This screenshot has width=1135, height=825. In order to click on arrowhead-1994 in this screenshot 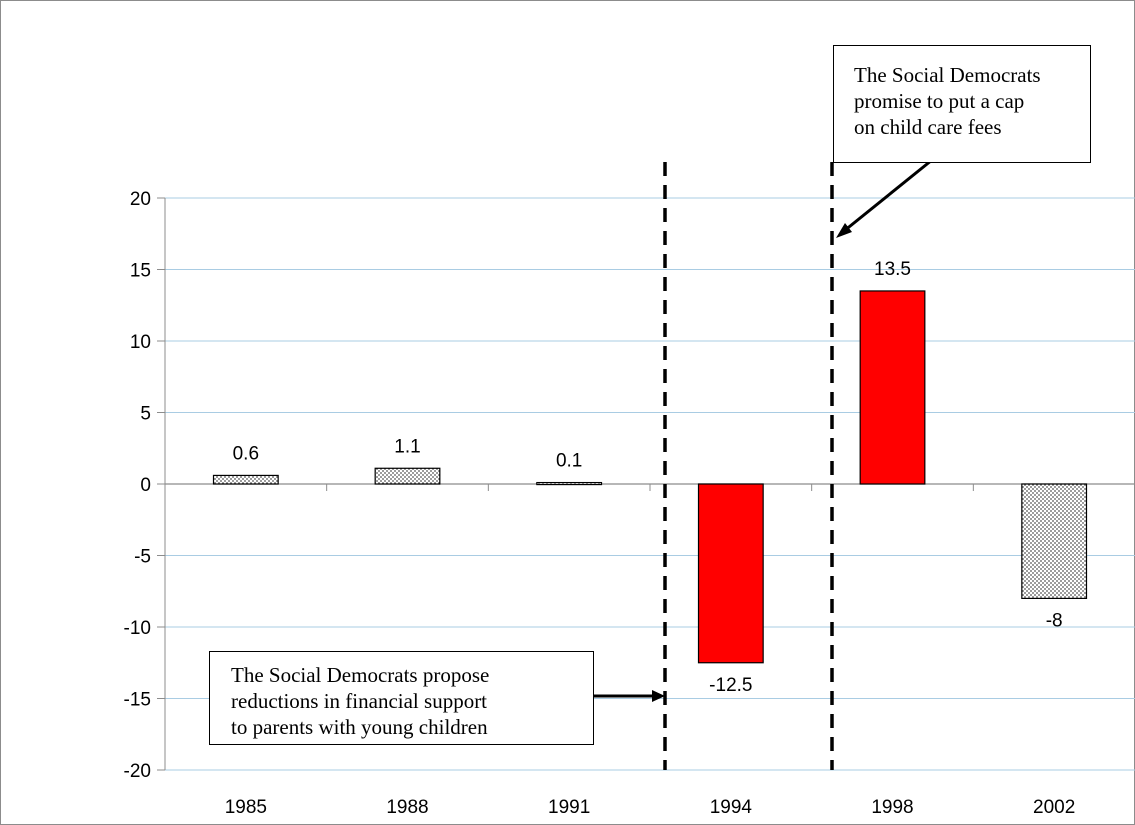, I will do `click(658, 696)`.